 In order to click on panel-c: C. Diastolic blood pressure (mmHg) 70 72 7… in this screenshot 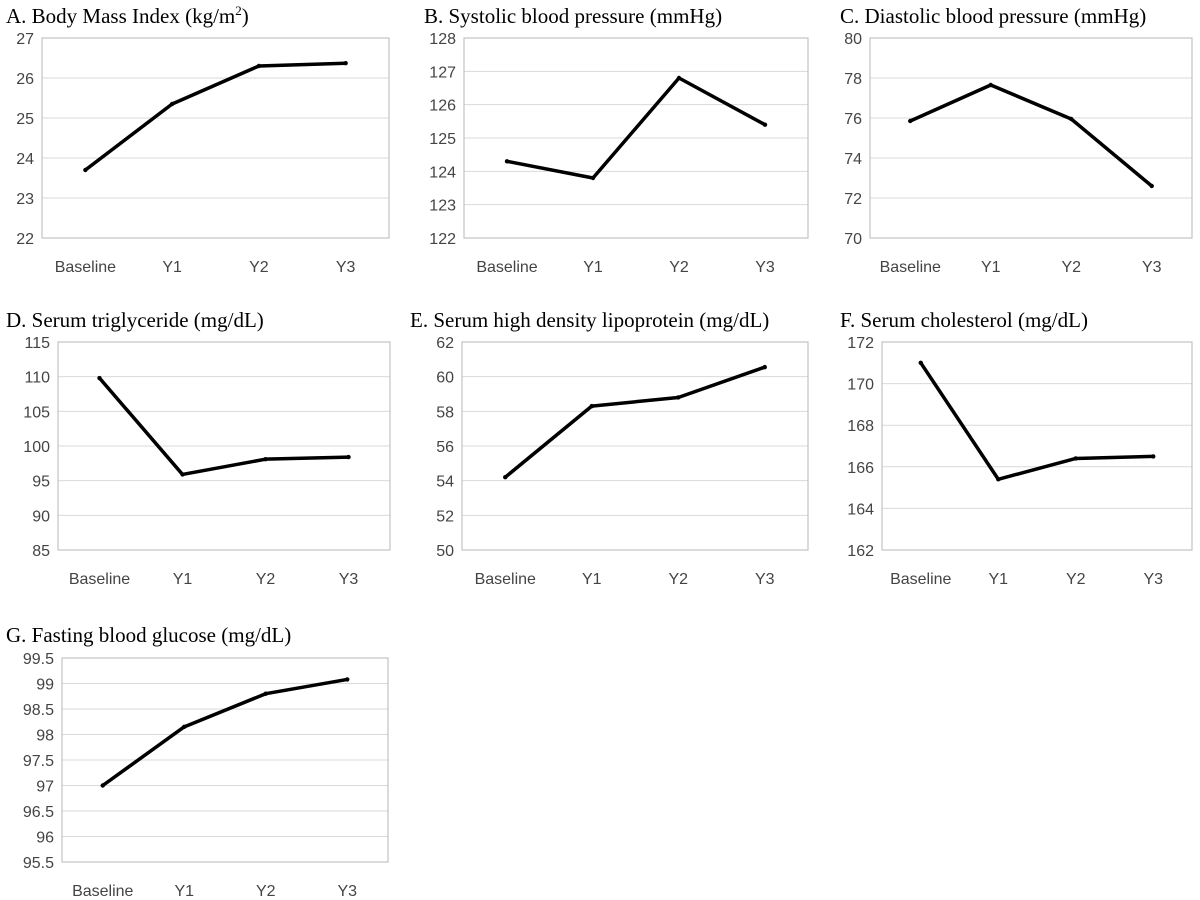, I will do `click(1005, 145)`.